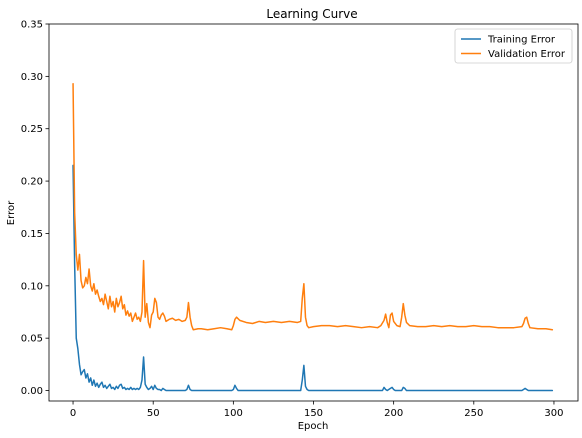 The image size is (582, 438). I want to click on chart-title: Learning Curve, so click(311, 14).